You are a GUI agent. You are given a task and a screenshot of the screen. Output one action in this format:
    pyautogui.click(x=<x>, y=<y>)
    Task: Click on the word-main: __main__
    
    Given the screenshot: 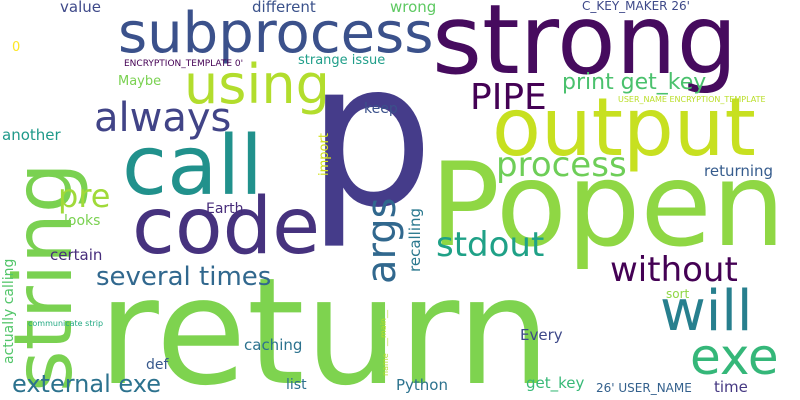 What is the action you would take?
    pyautogui.click(x=383, y=328)
    